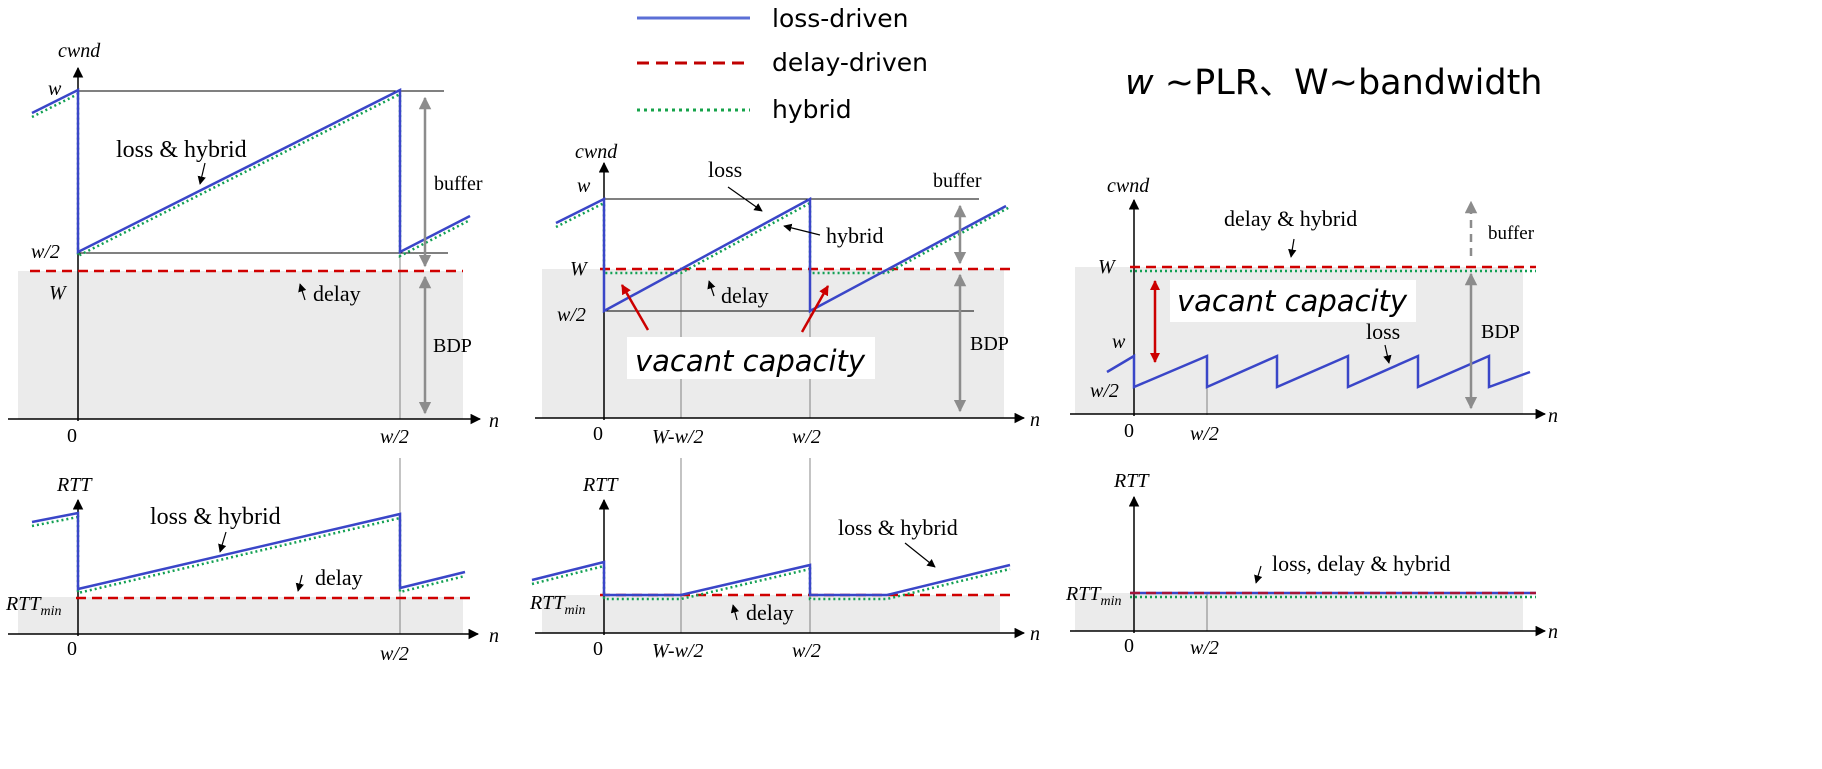 The width and height of the screenshot is (1822, 769). I want to click on relation-note-w: w, so click(1139, 83).